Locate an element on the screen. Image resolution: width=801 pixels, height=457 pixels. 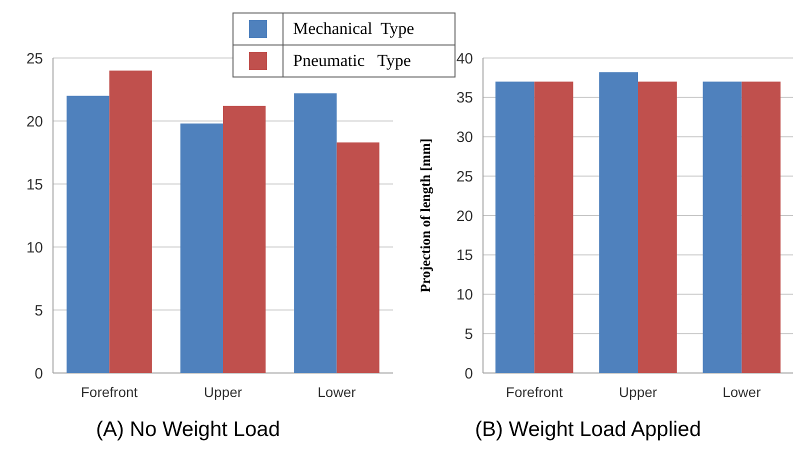
text: (A) No Weight Load is located at coordinates (188, 429).